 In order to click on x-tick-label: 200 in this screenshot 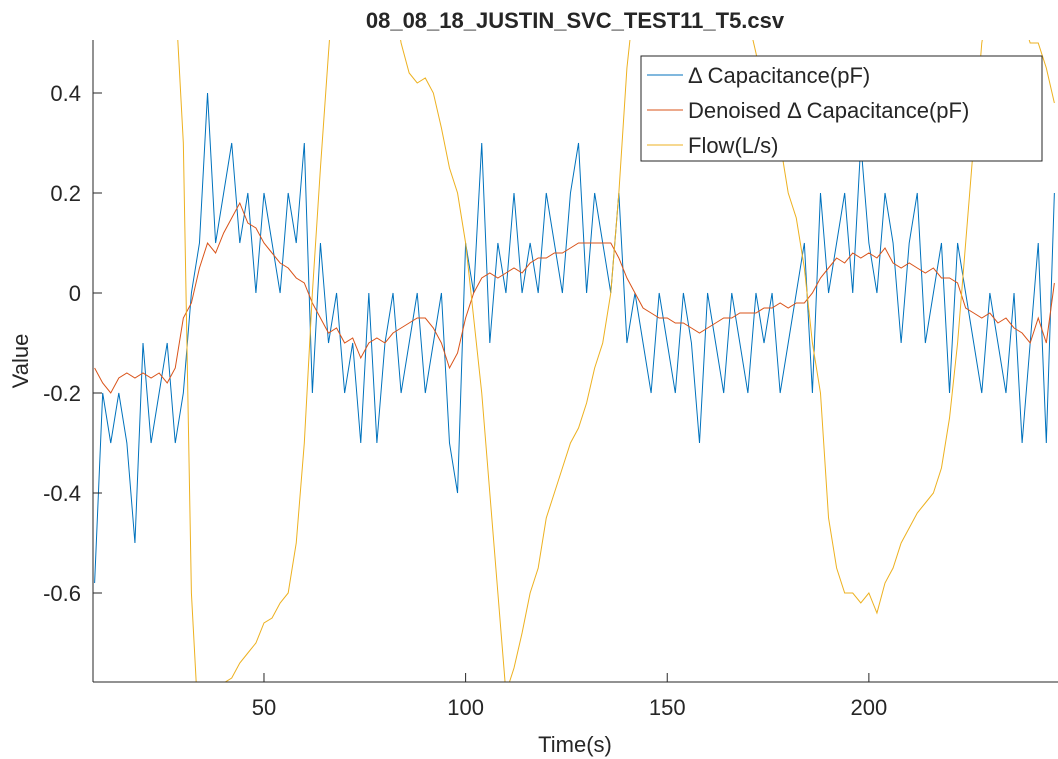, I will do `click(869, 707)`.